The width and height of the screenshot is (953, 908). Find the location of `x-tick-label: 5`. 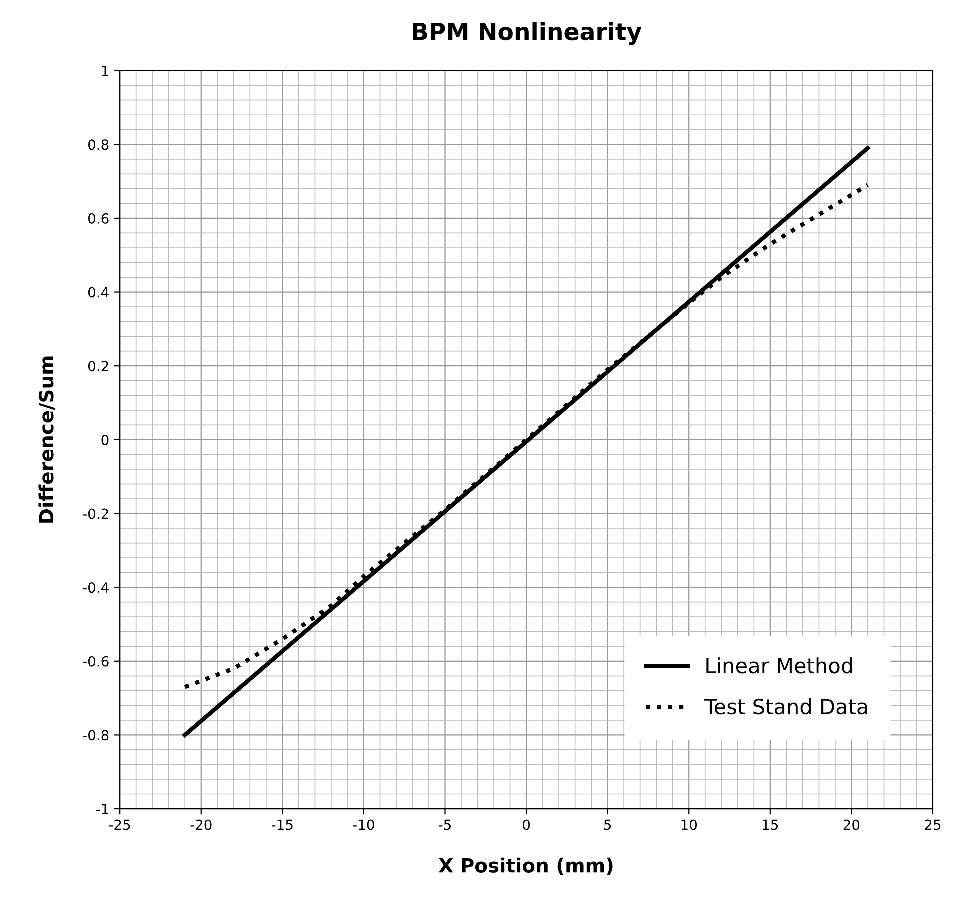

x-tick-label: 5 is located at coordinates (608, 825).